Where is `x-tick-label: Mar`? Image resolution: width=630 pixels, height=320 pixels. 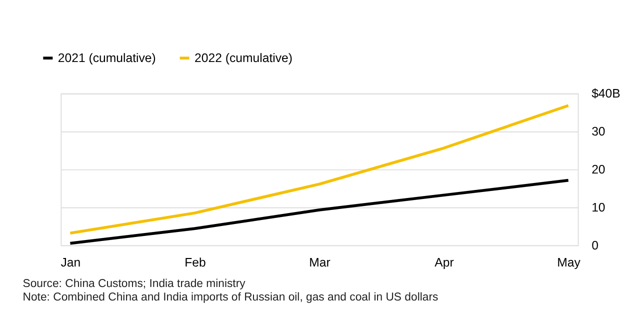
x-tick-label: Mar is located at coordinates (319, 263).